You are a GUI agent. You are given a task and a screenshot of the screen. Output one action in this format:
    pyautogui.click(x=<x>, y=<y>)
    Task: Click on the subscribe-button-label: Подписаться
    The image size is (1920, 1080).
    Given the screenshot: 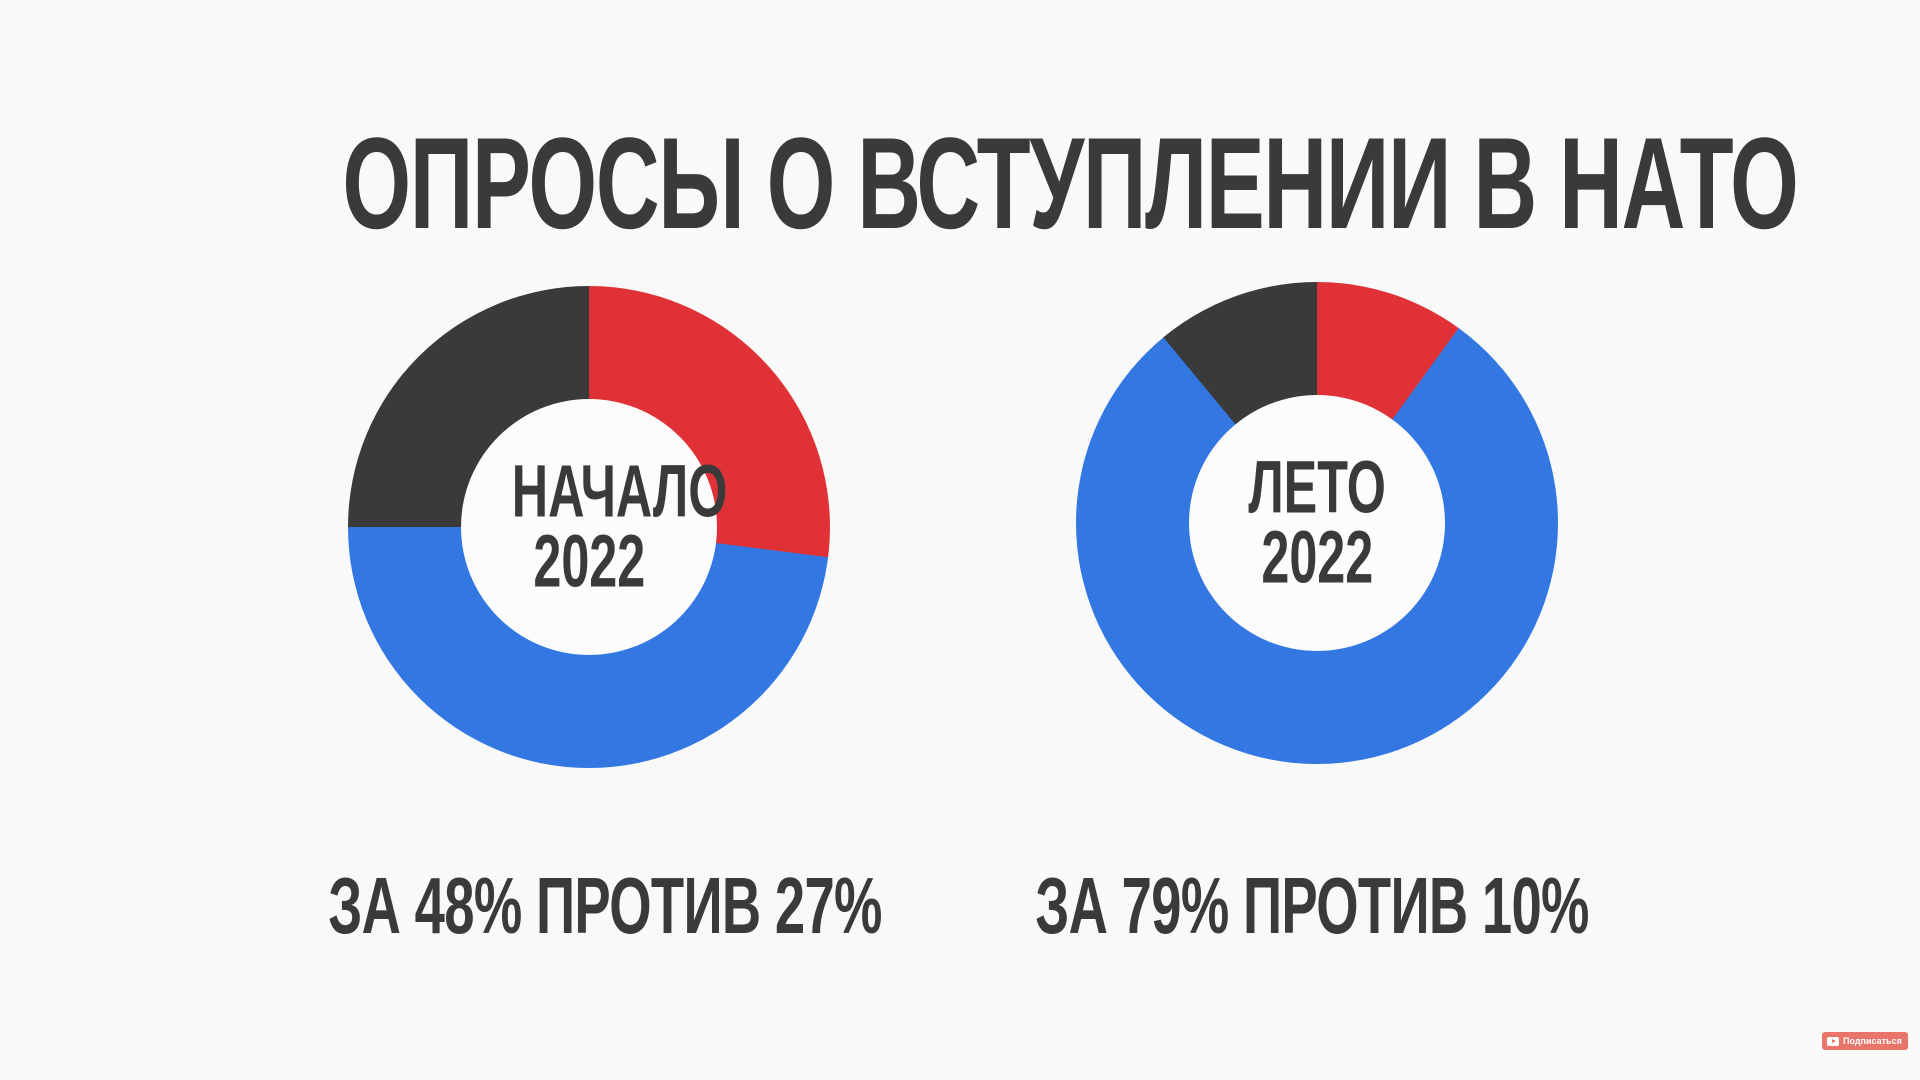 What is the action you would take?
    pyautogui.click(x=1872, y=1040)
    